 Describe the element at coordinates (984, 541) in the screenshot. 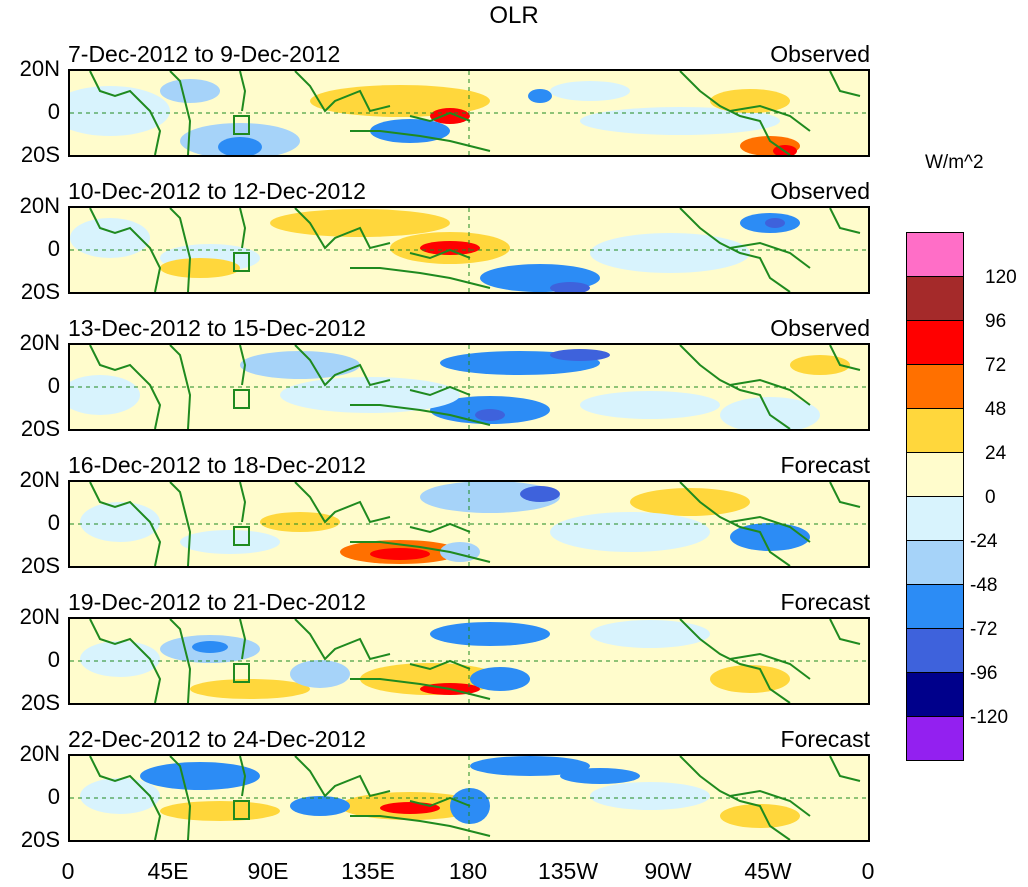

I see `colorbar-label: -24` at that location.